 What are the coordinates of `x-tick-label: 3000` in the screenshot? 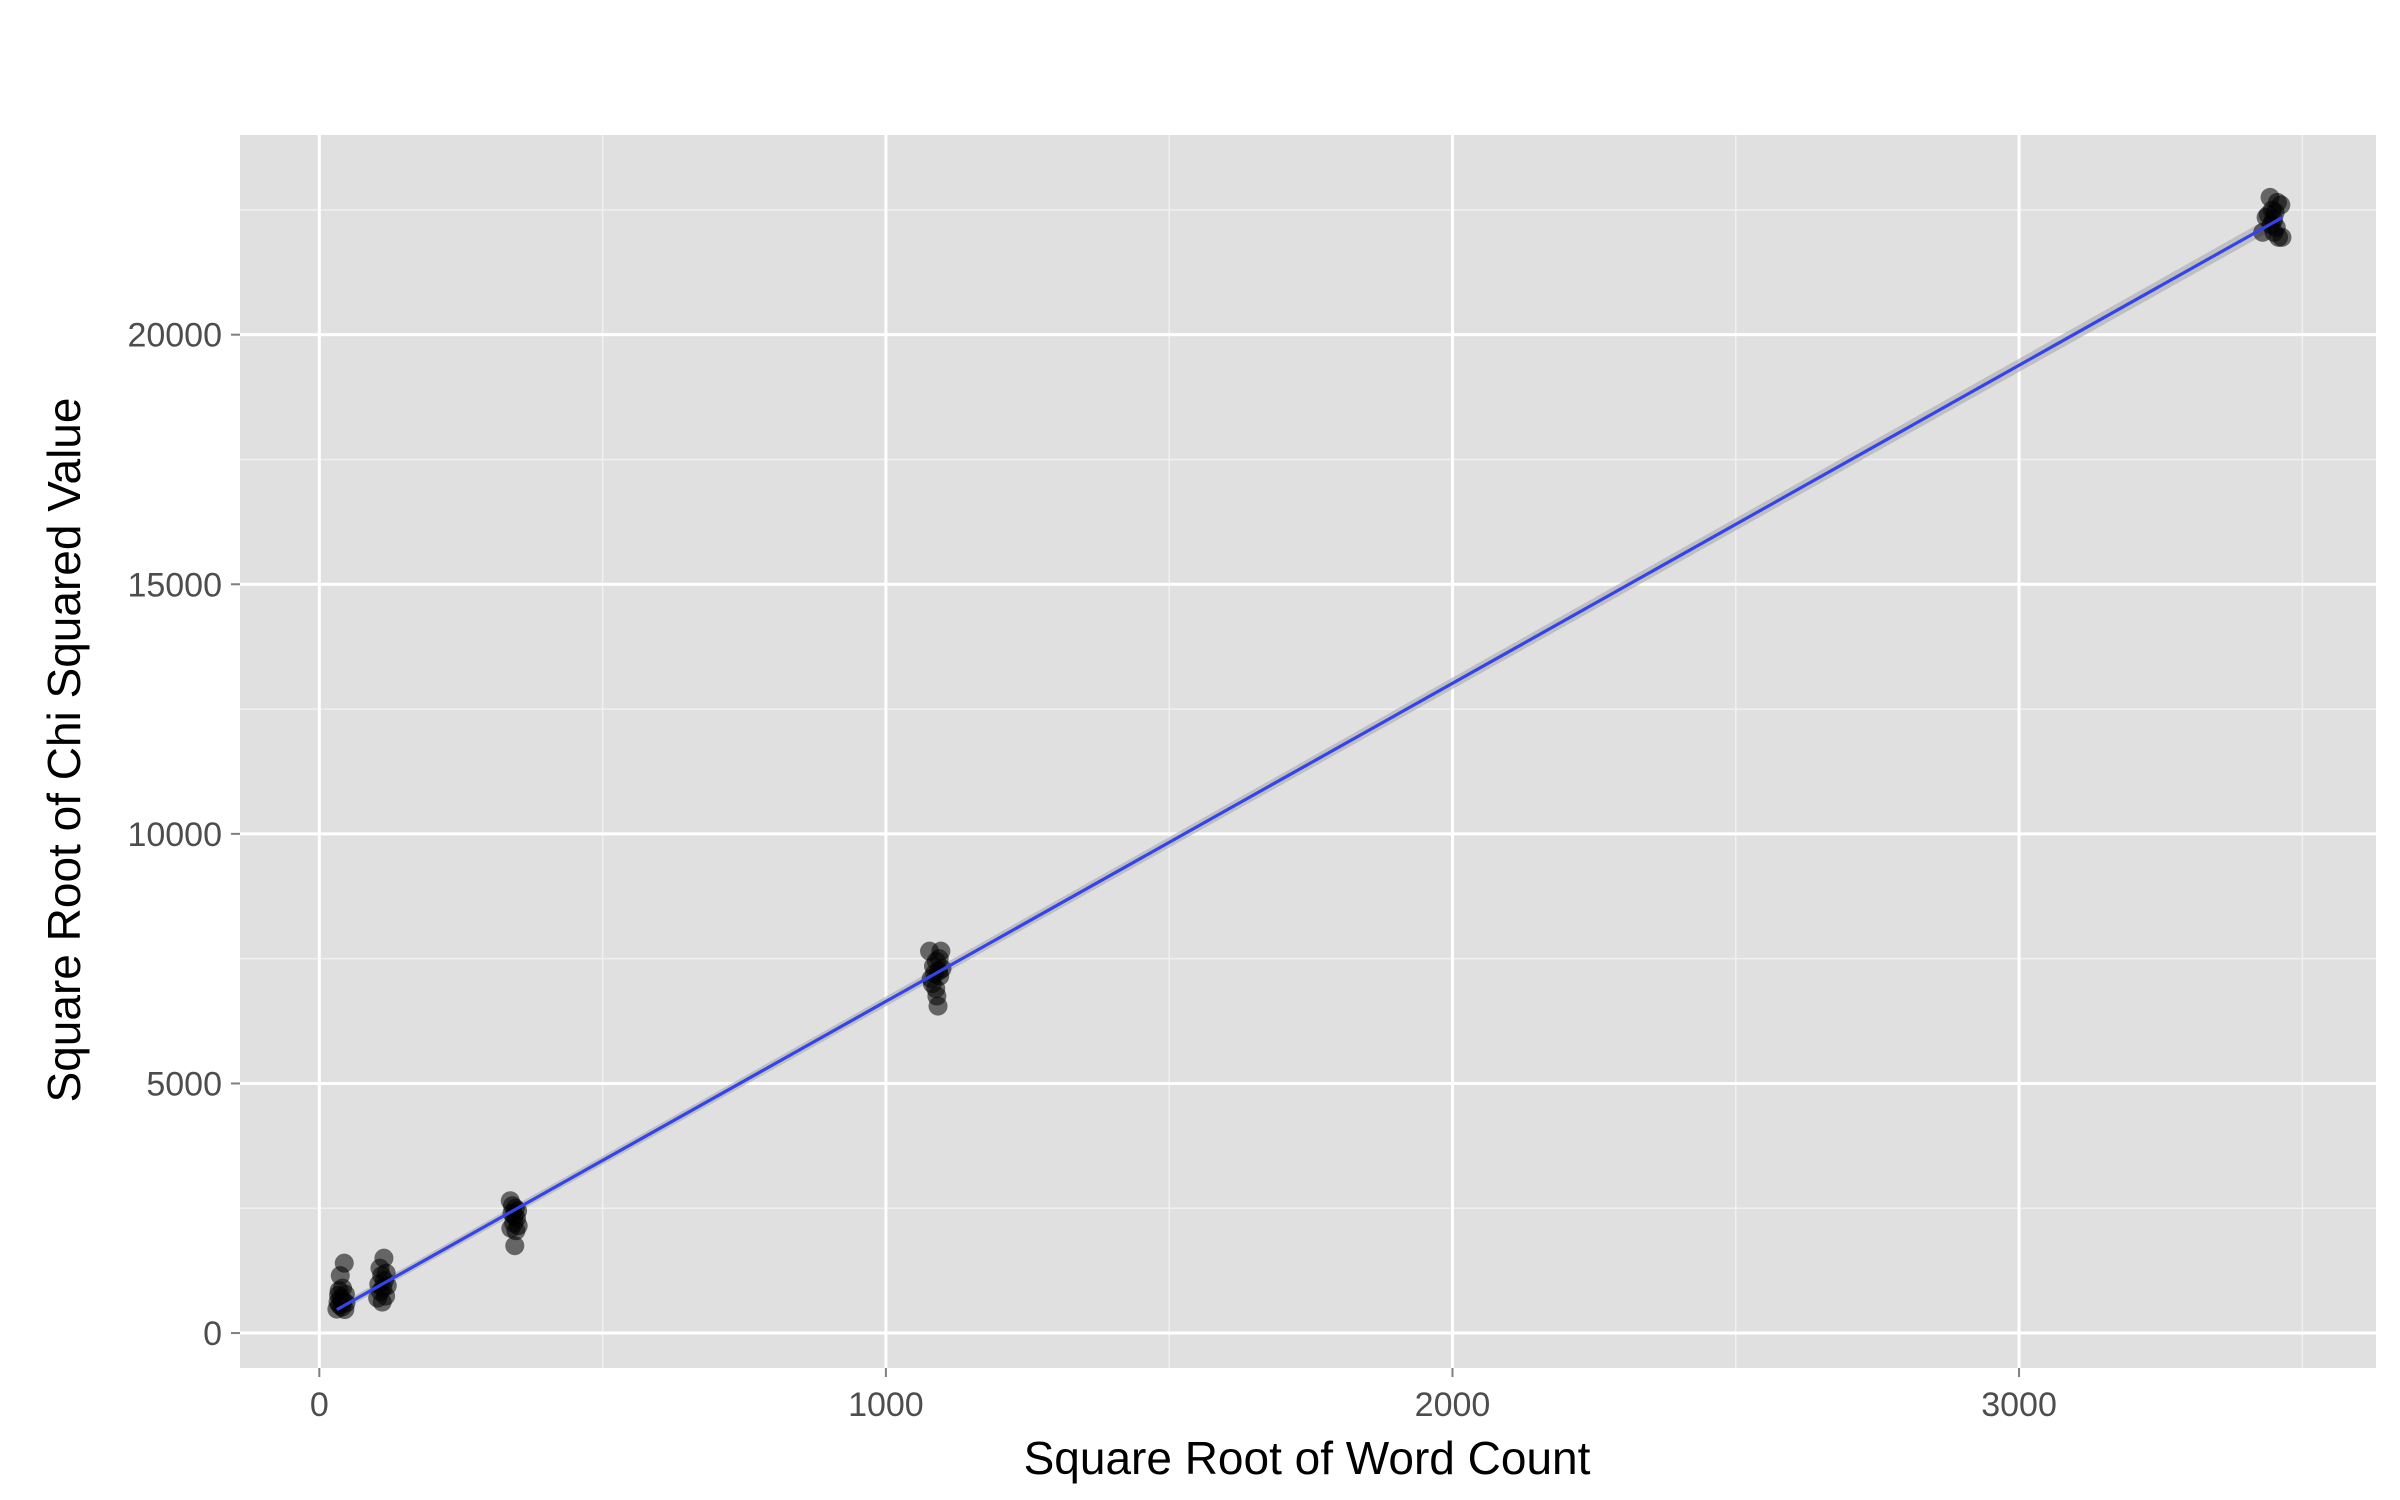 It's located at (2019, 1405).